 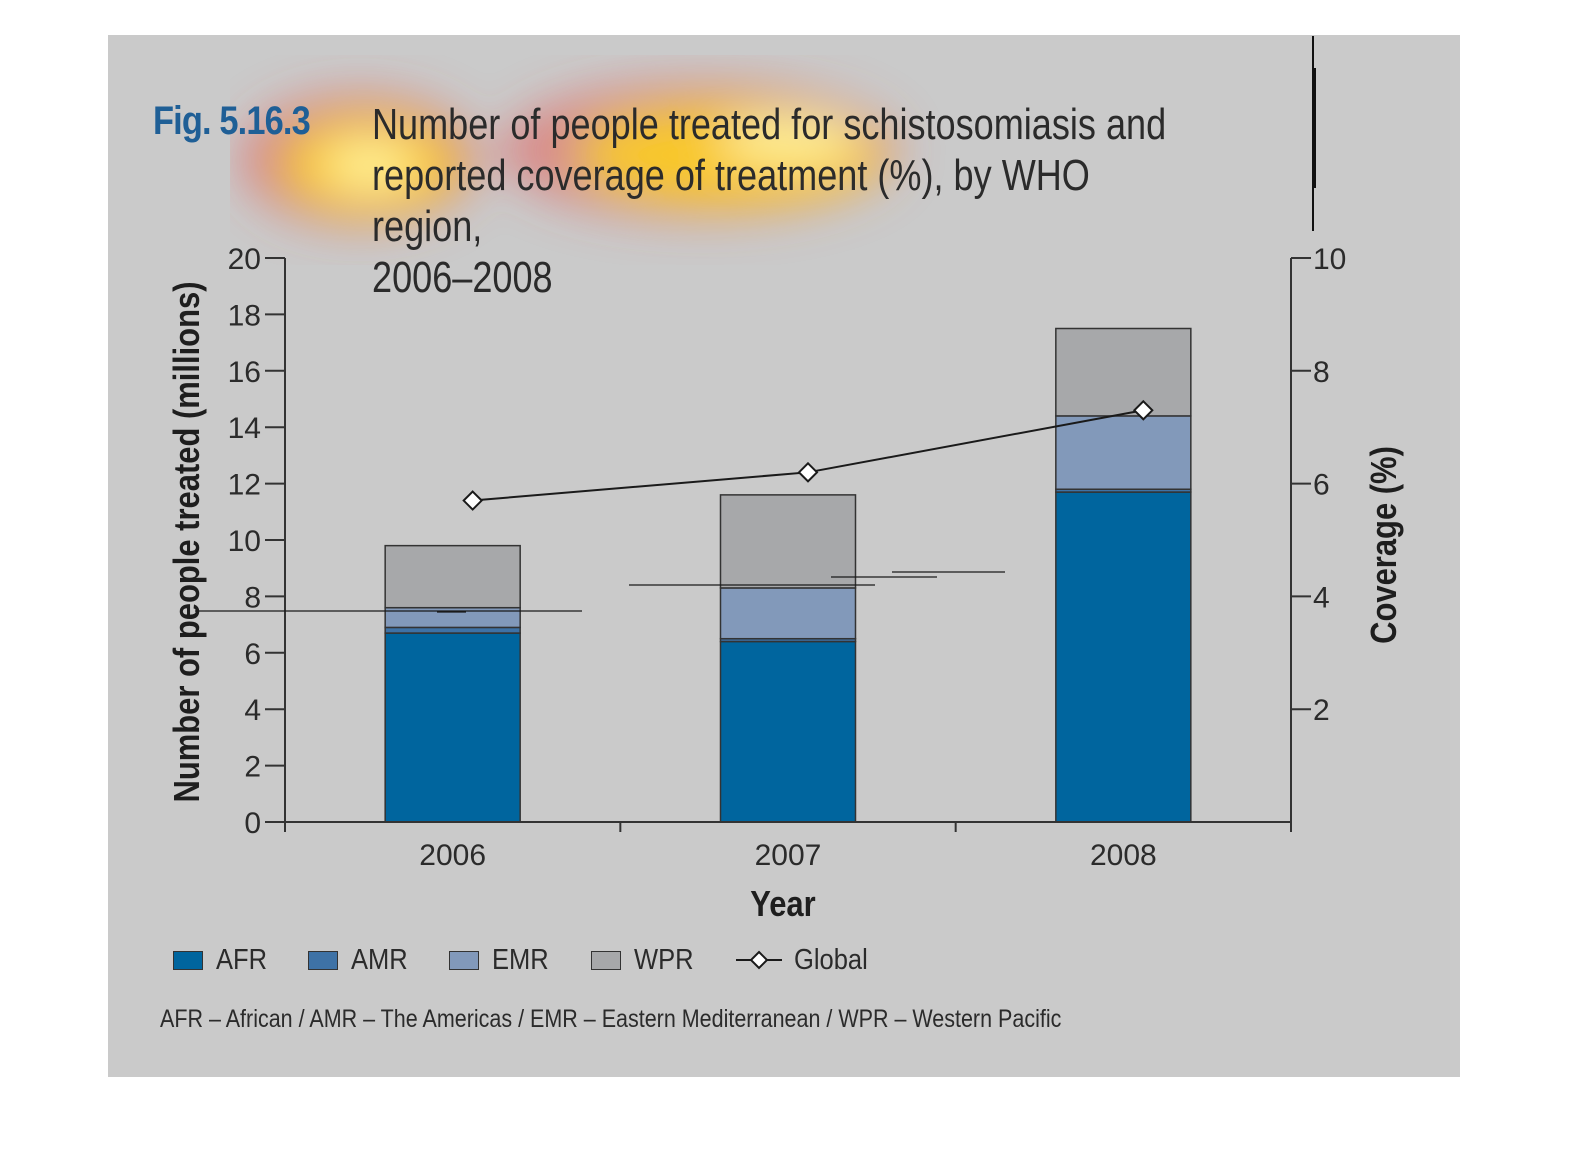 What do you see at coordinates (252, 767) in the screenshot?
I see `y-tick-label: 2` at bounding box center [252, 767].